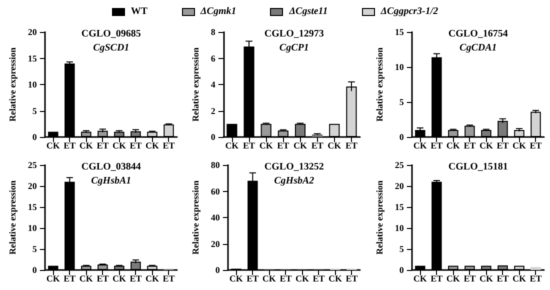 Image resolution: width=550 pixels, height=290 pixels. Describe the element at coordinates (111, 167) in the screenshot. I see `chart-title: CGLO_03844` at that location.